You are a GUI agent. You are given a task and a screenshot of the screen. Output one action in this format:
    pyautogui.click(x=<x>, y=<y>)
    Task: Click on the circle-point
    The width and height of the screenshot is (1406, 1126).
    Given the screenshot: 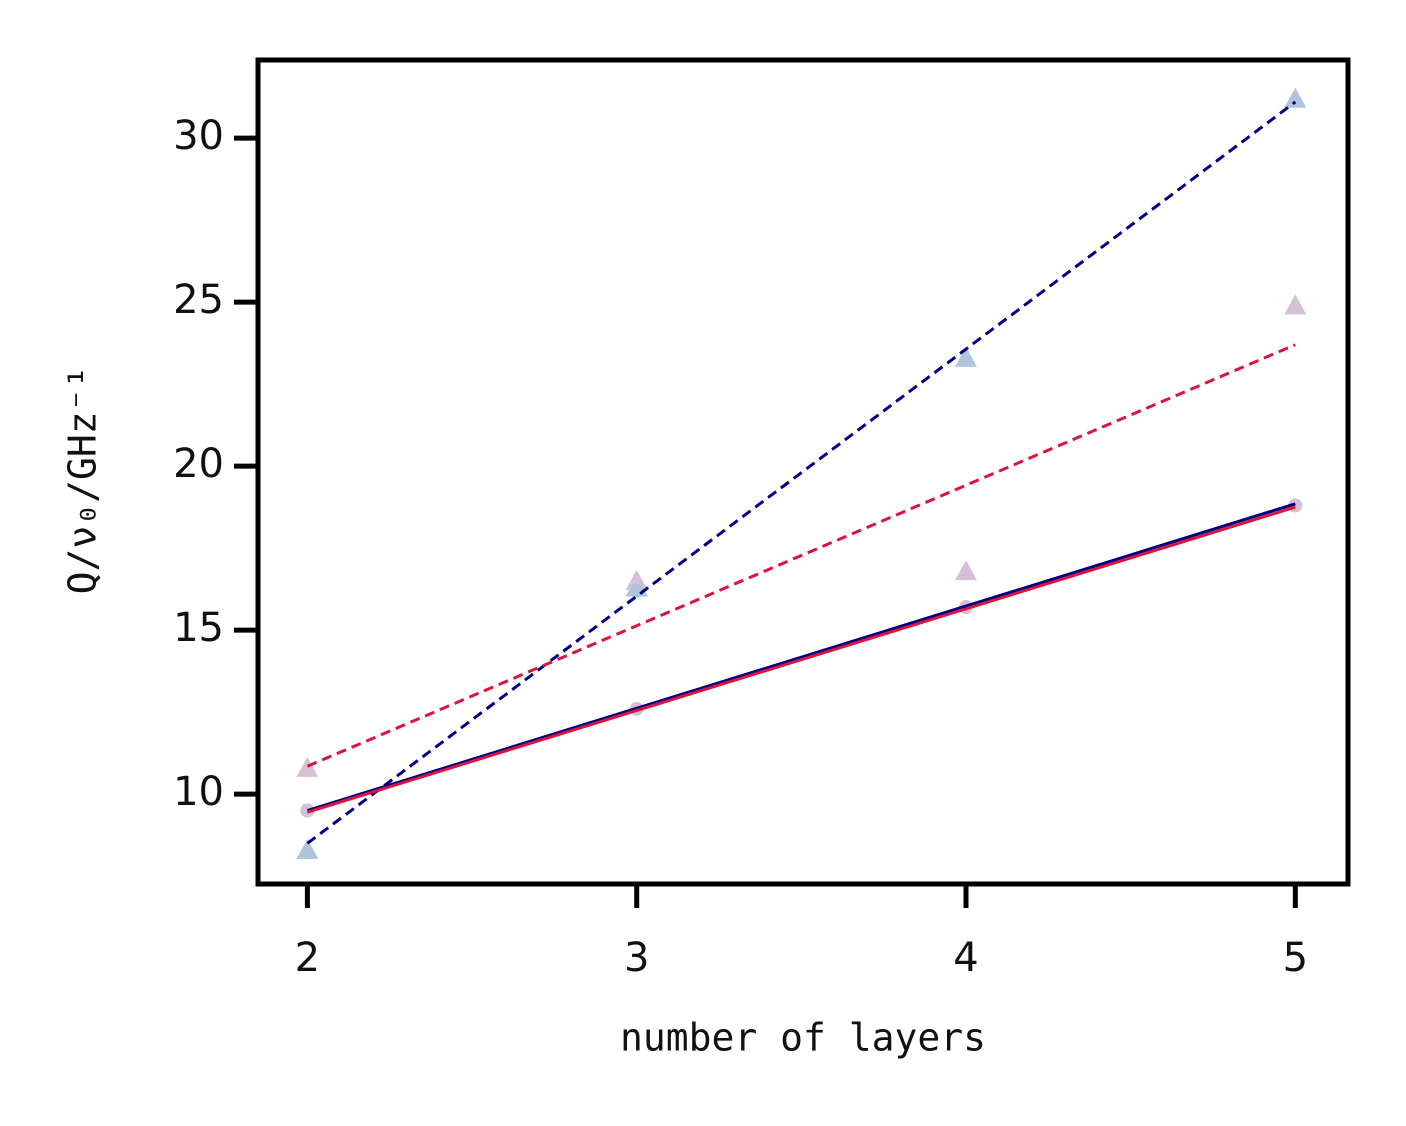 What is the action you would take?
    pyautogui.click(x=636, y=590)
    